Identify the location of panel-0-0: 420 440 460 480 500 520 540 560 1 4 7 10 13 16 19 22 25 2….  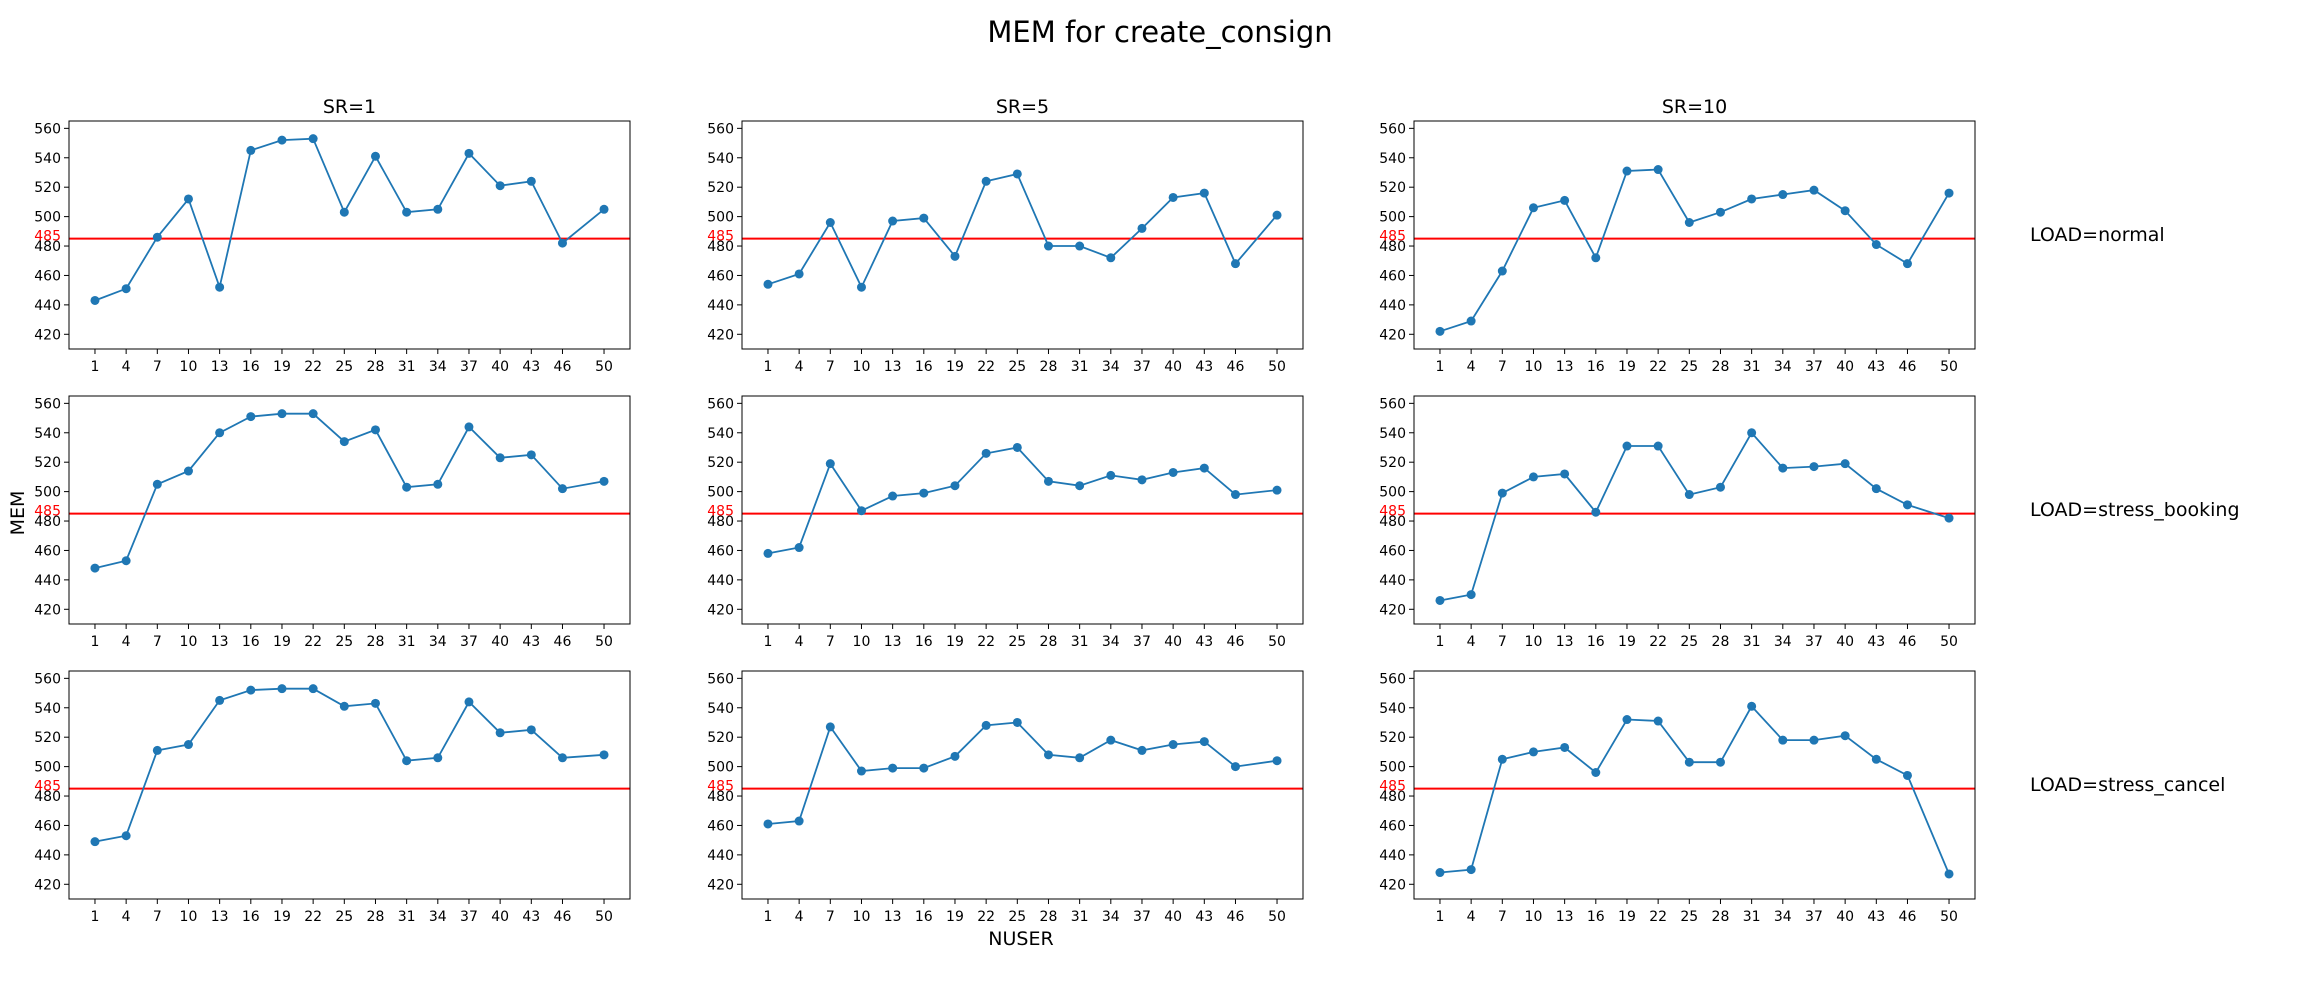
(332, 247).